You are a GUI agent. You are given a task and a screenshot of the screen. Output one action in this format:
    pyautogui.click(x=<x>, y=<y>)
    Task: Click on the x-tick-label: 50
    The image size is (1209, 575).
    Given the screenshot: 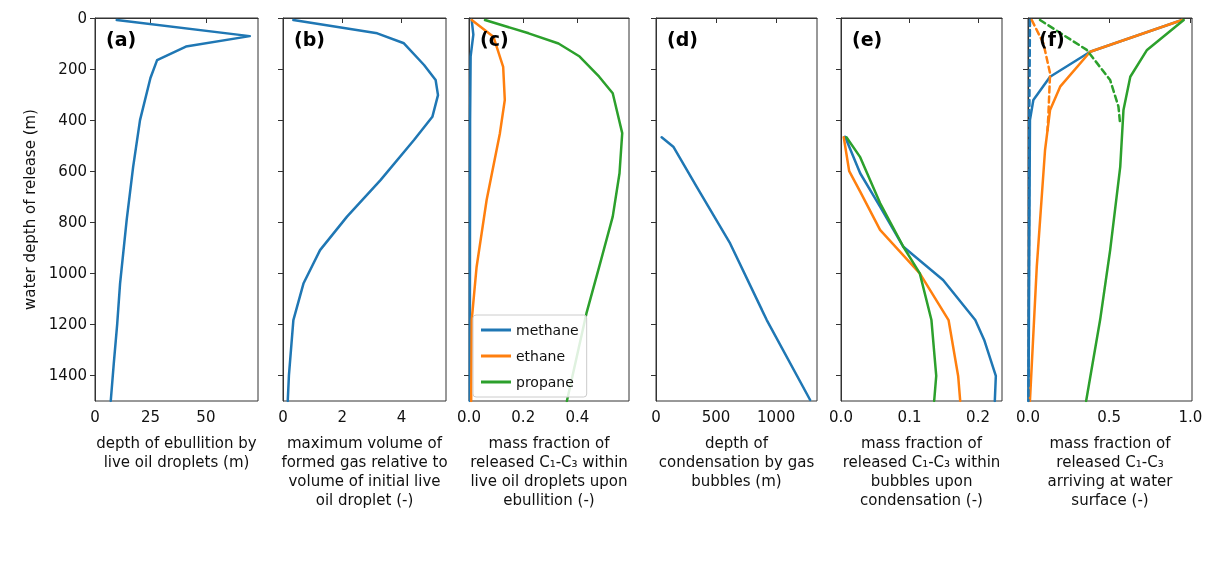 What is the action you would take?
    pyautogui.click(x=206, y=416)
    